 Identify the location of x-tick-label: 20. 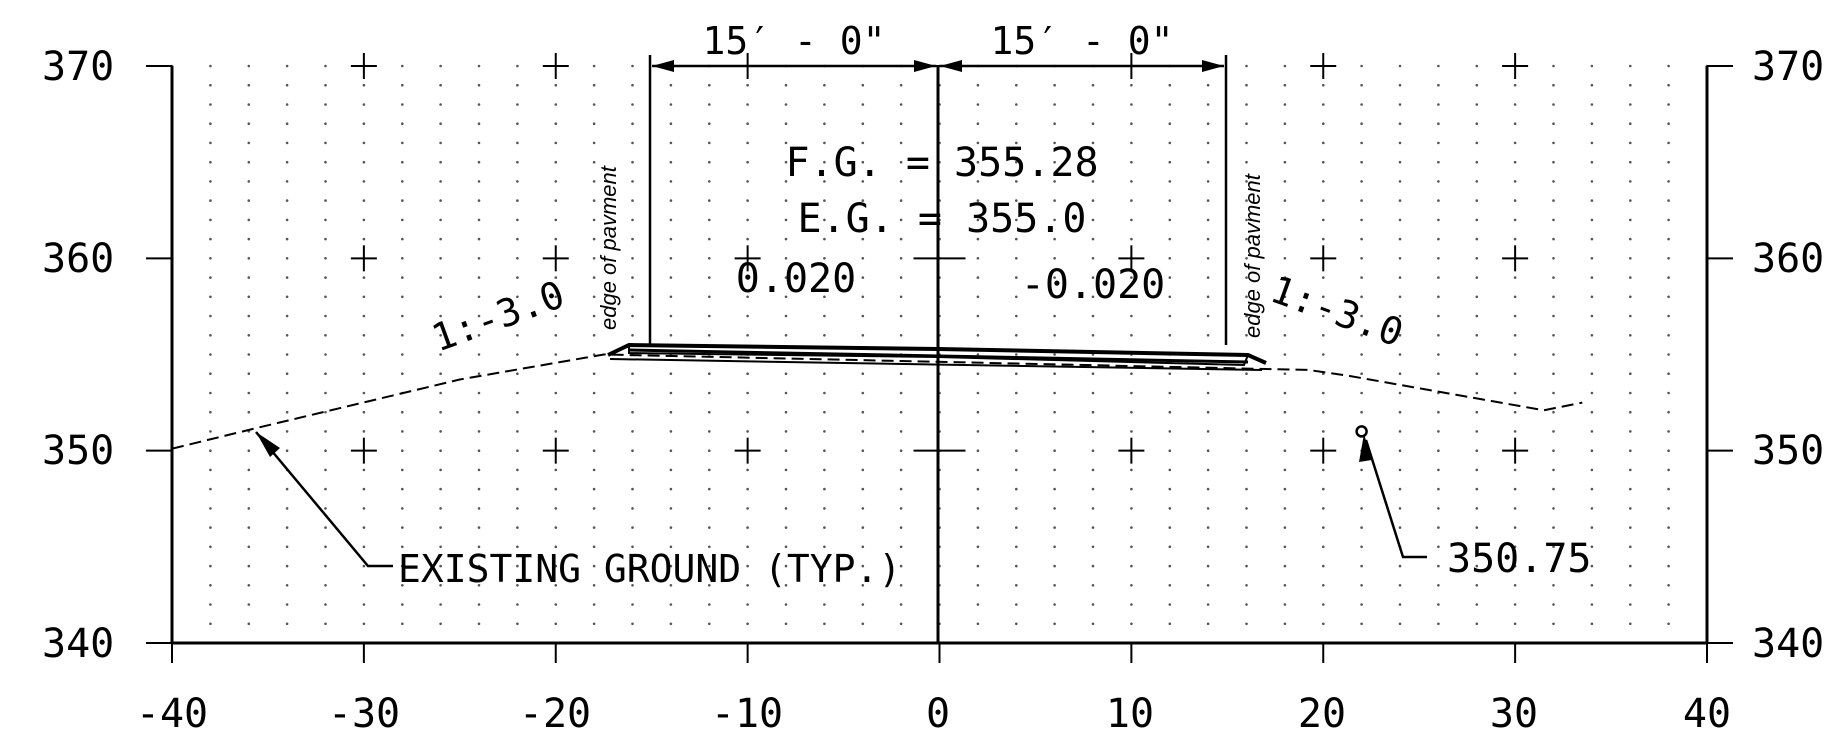
(1322, 712).